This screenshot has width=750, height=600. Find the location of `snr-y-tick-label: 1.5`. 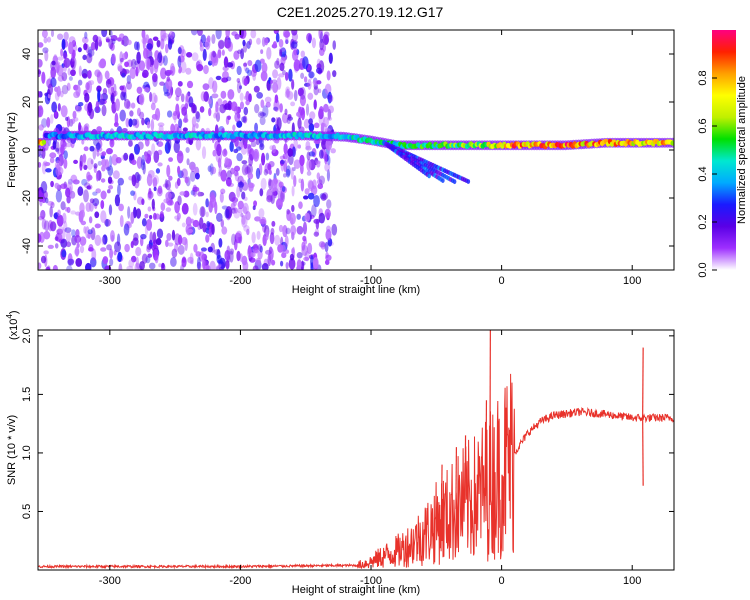

snr-y-tick-label: 1.5 is located at coordinates (27, 394).